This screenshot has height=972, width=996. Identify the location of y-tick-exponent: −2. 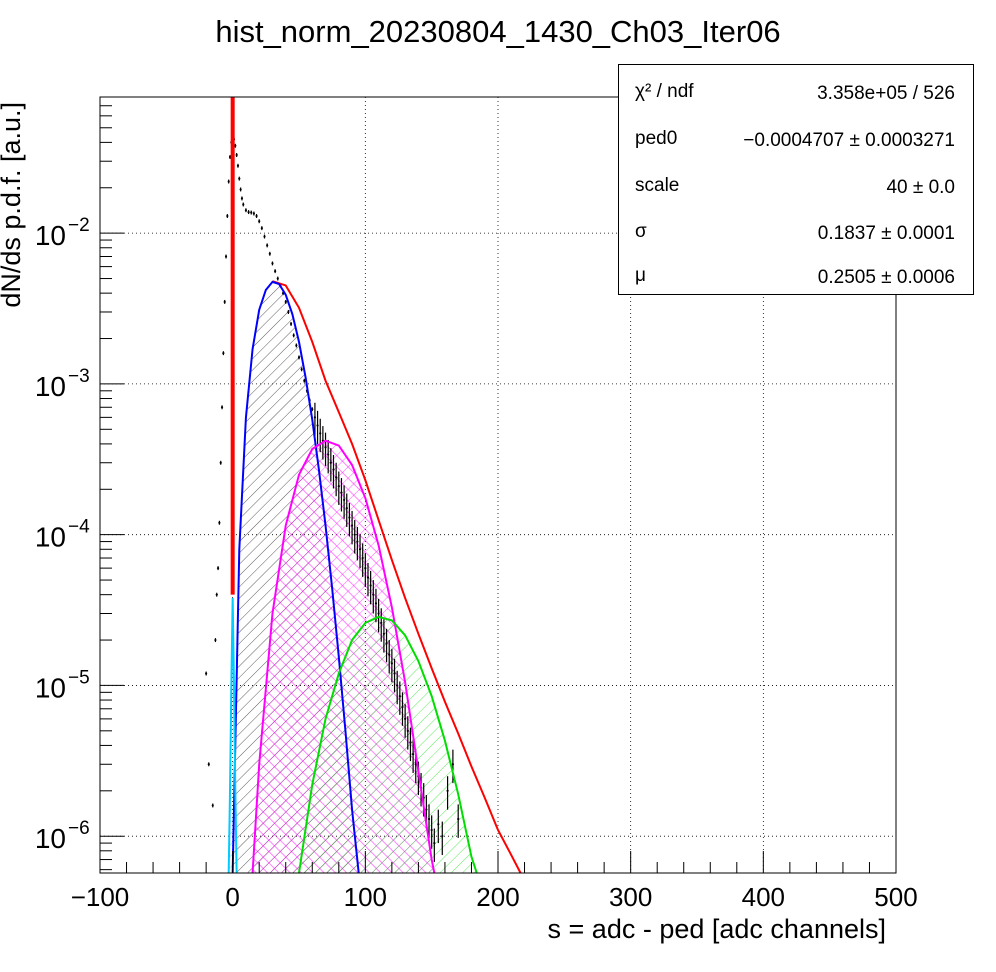
(79, 225).